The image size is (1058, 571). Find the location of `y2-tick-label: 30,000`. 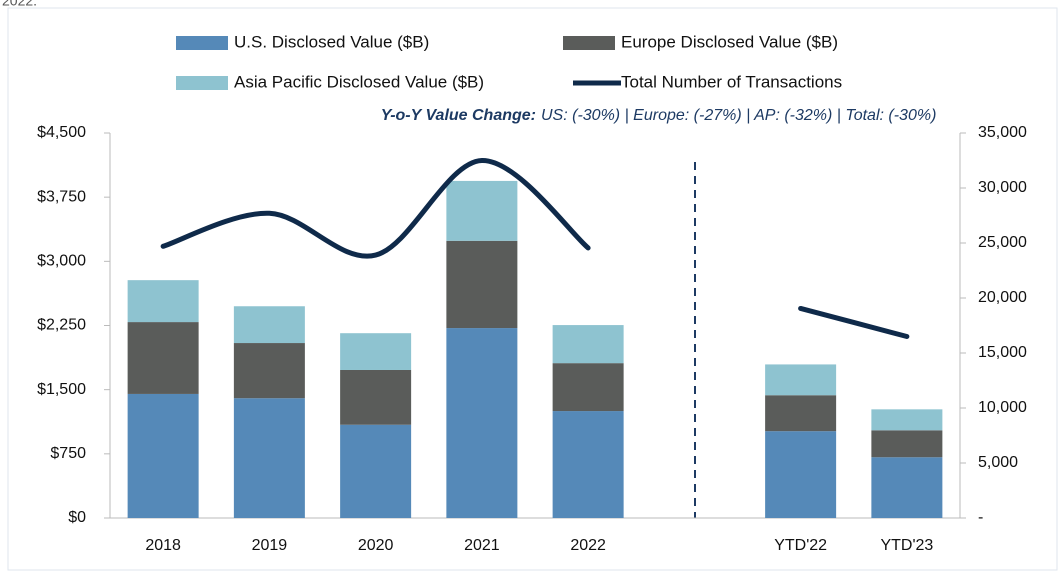

y2-tick-label: 30,000 is located at coordinates (1002, 187).